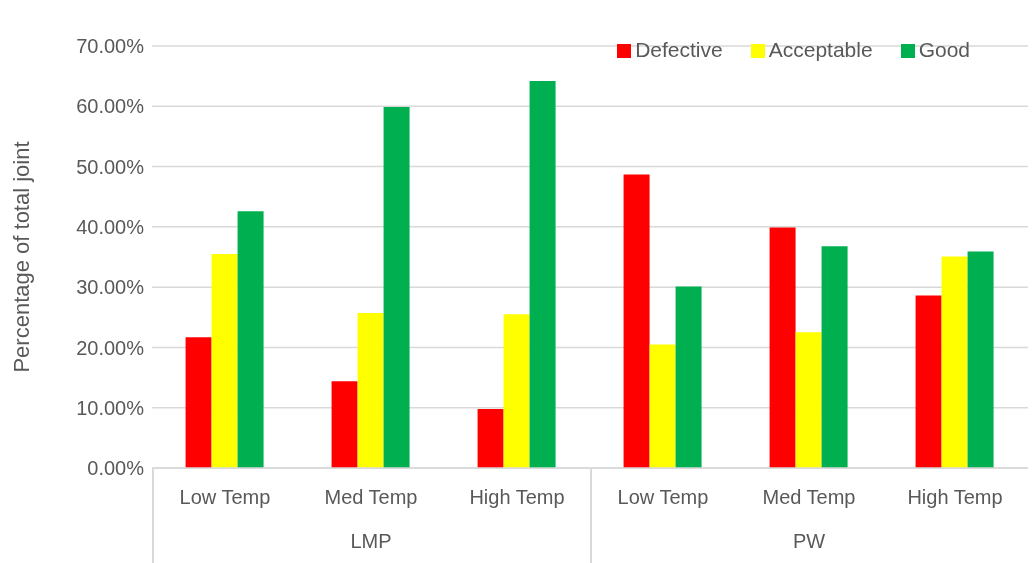 Image resolution: width=1036 pixels, height=563 pixels. Describe the element at coordinates (809, 541) in the screenshot. I see `text: PW` at that location.